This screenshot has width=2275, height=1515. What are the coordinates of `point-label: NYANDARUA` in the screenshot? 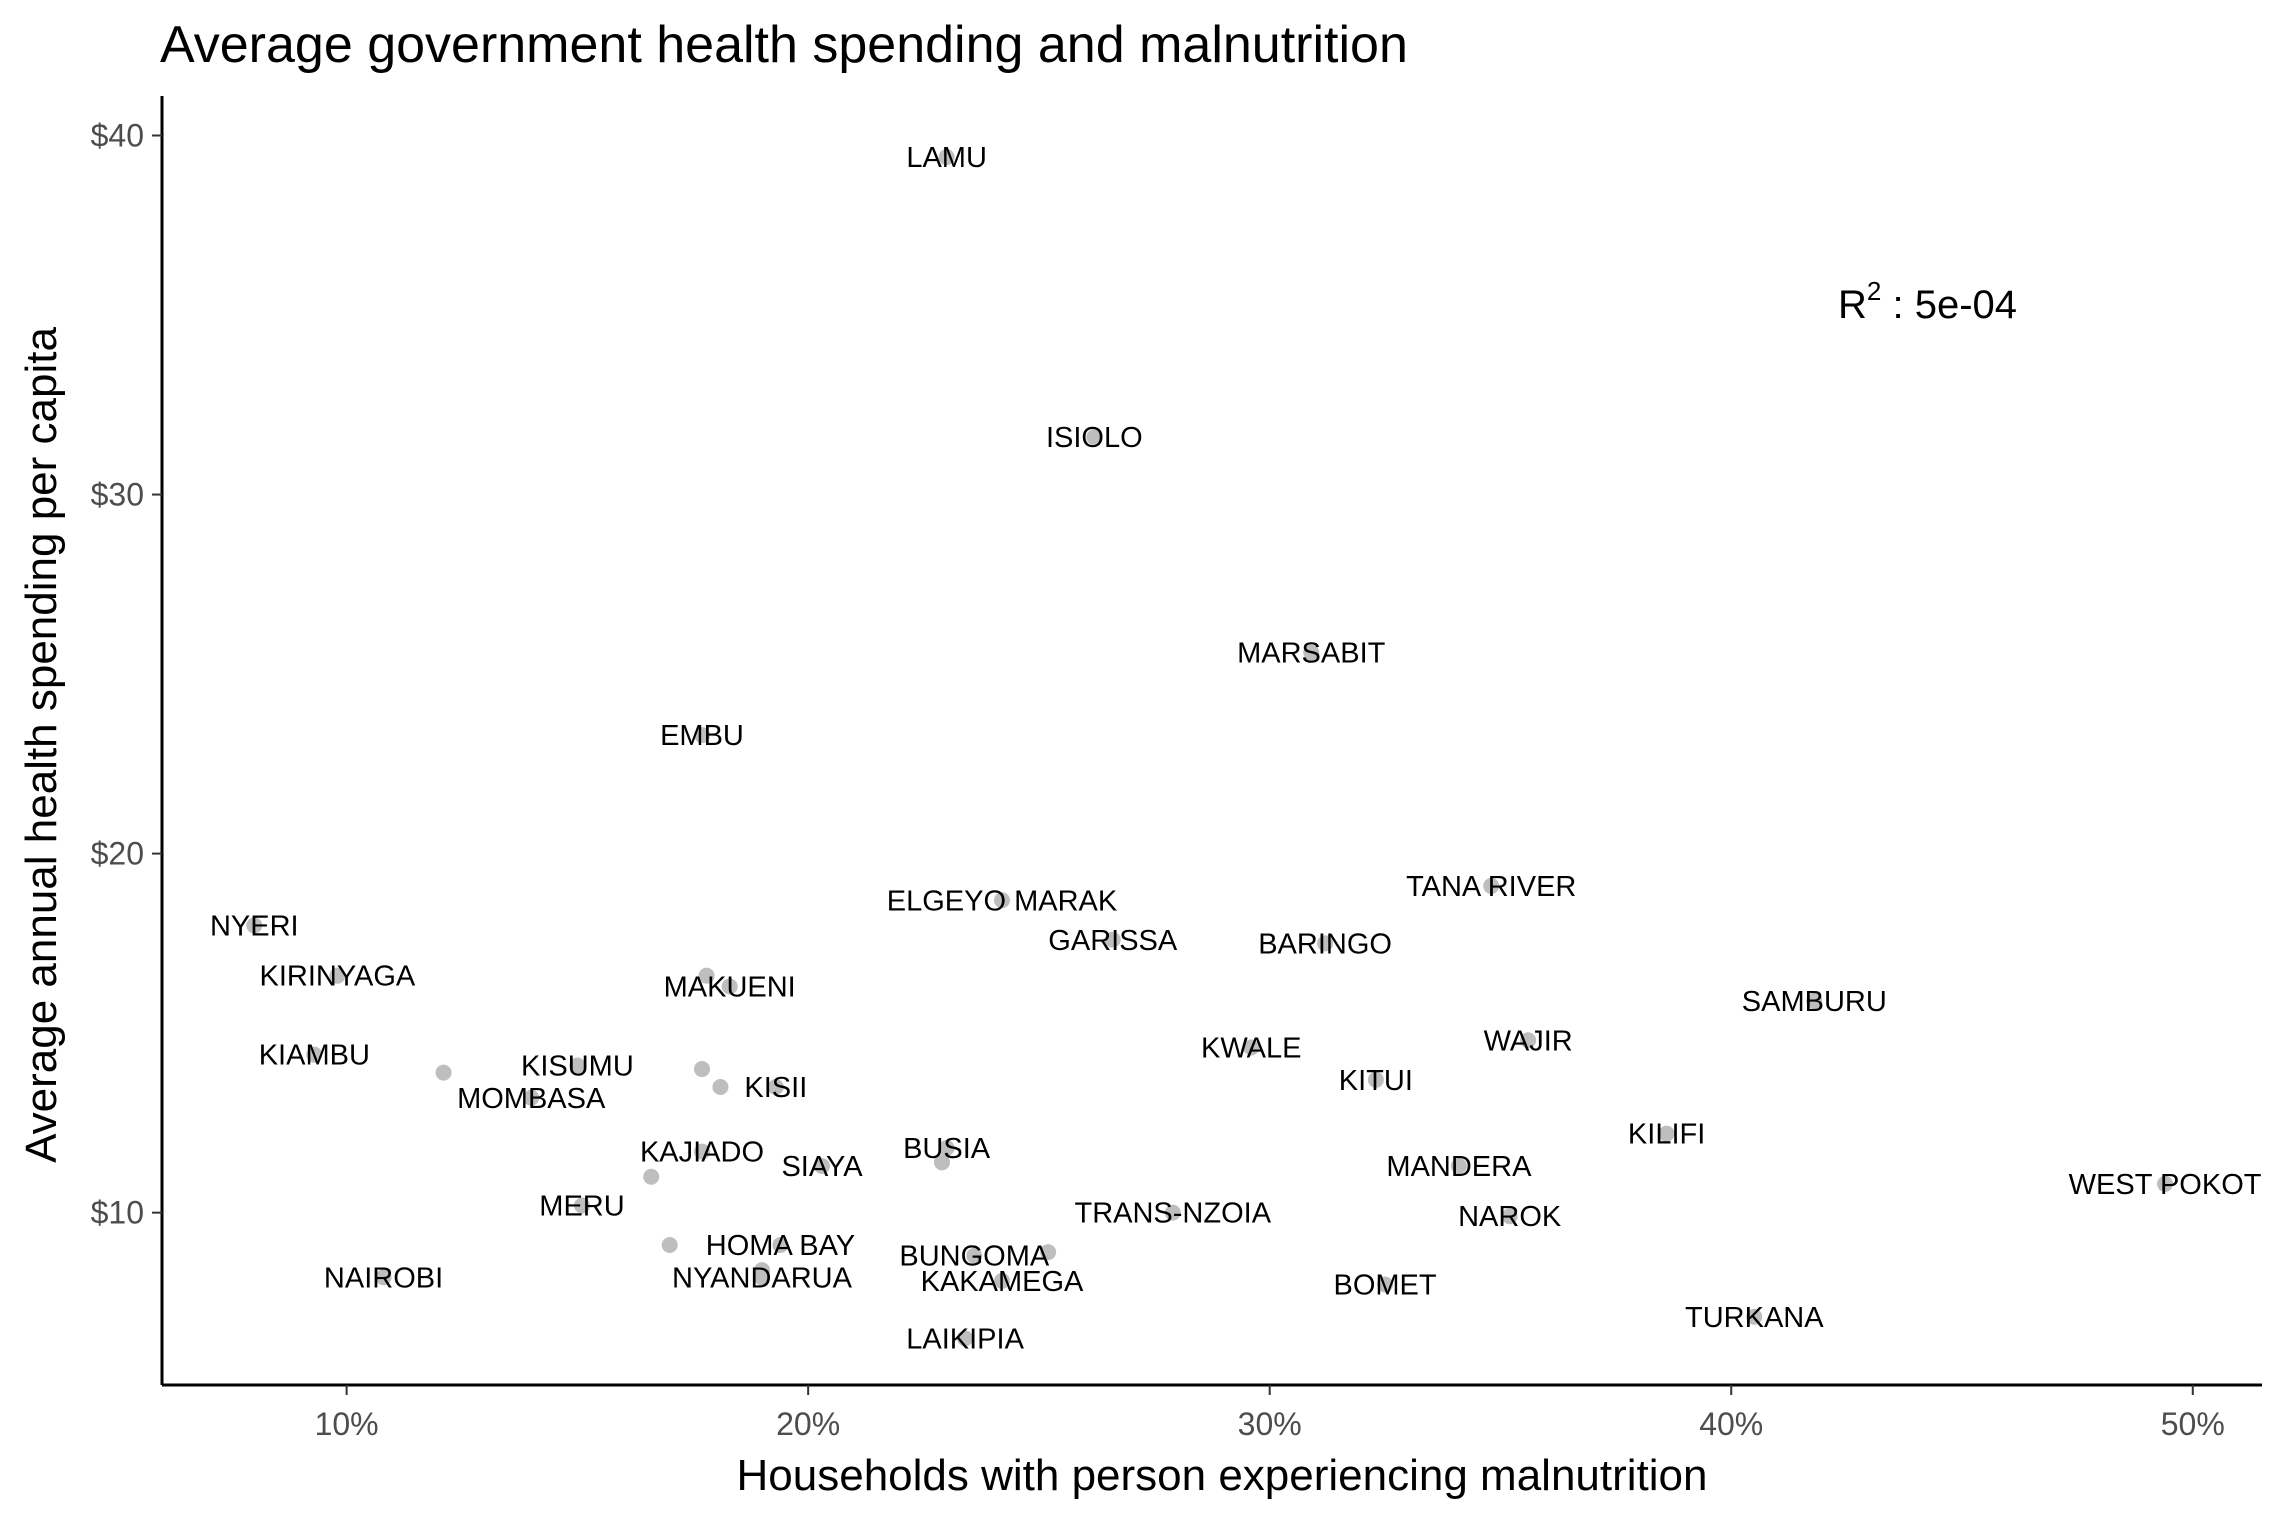 It's located at (762, 1278).